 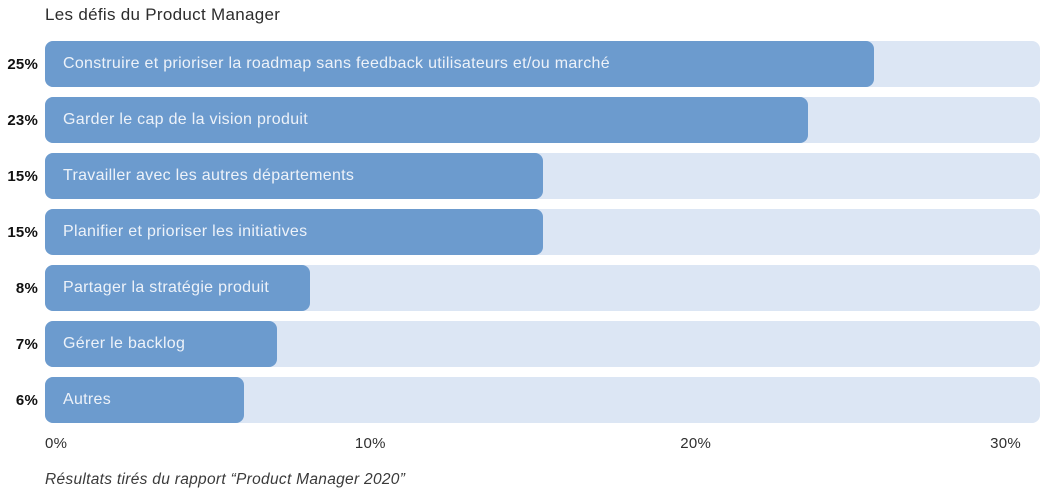 I want to click on x-axis-tick: 30%, so click(x=1005, y=443).